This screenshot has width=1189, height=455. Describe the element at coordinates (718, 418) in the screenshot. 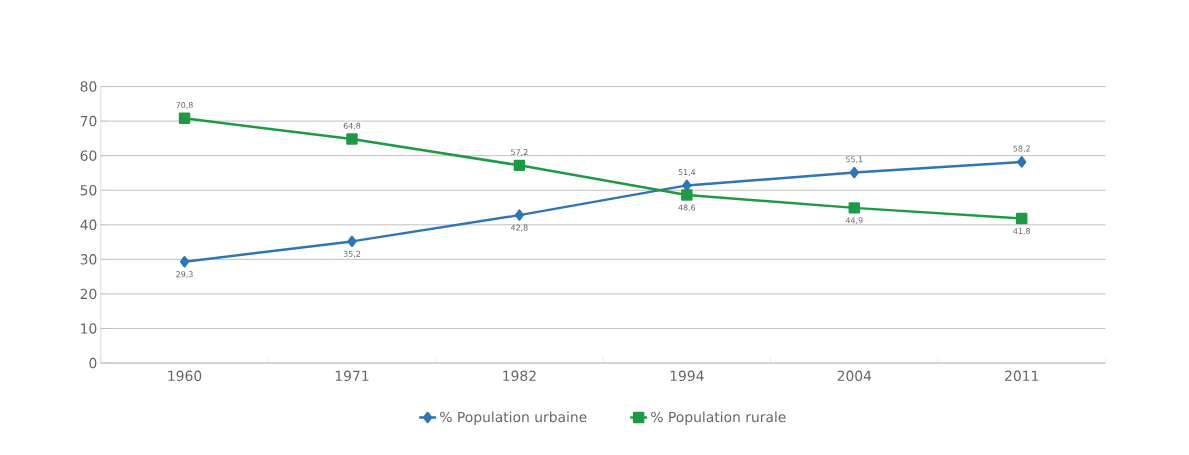

I see `legend-label: % Population rurale` at that location.